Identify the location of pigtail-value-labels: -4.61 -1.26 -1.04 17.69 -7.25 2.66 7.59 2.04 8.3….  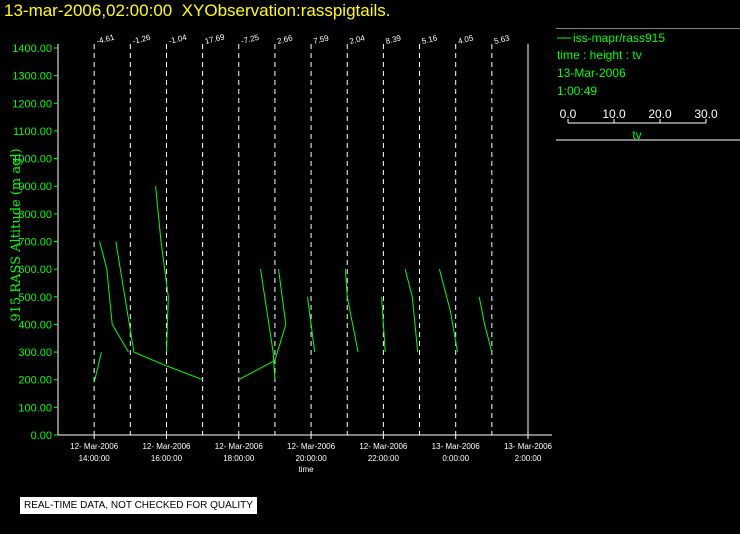
(303, 39).